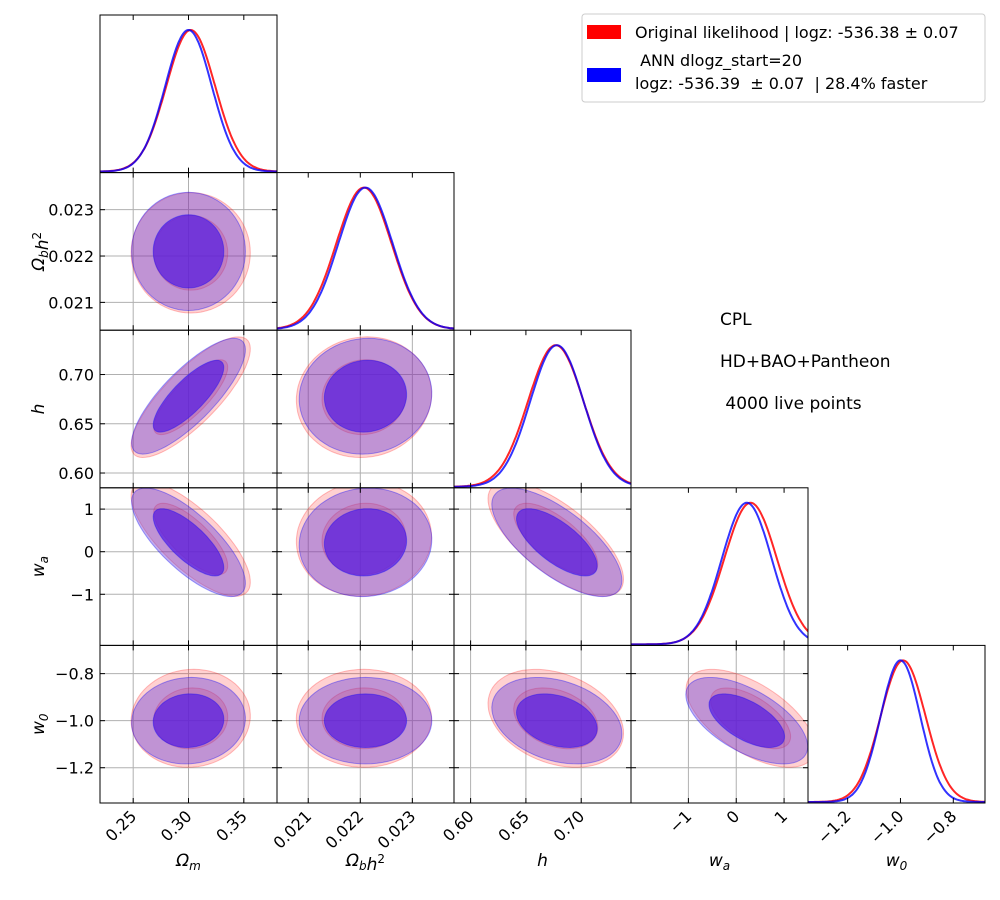 The image size is (1000, 900). What do you see at coordinates (569, 826) in the screenshot?
I see `x-tick-label-h: 0.70` at bounding box center [569, 826].